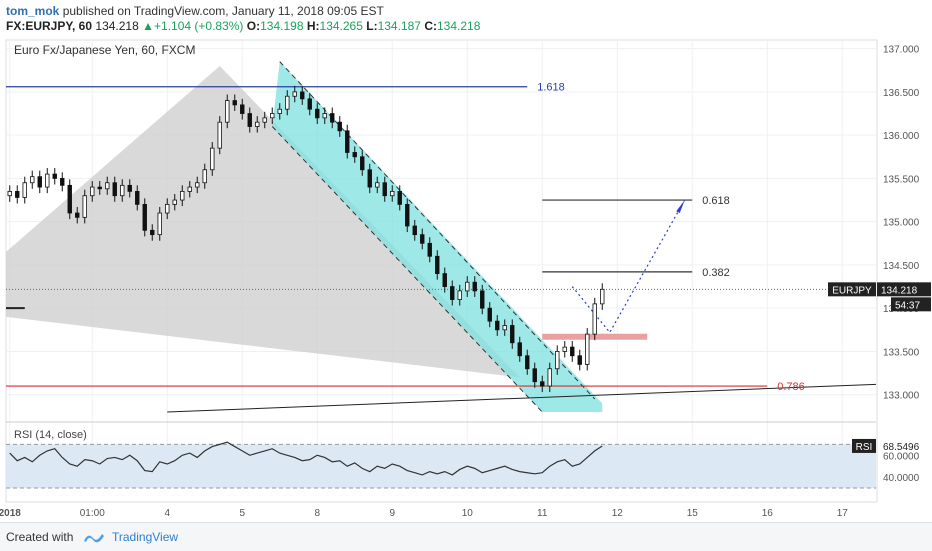  What do you see at coordinates (466, 536) in the screenshot?
I see `footer: Created with TradingView` at bounding box center [466, 536].